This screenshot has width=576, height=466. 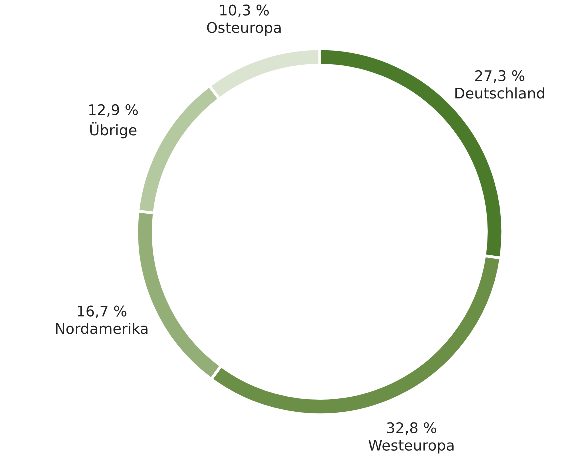 I want to click on data-label: 27,3 %, so click(x=500, y=76).